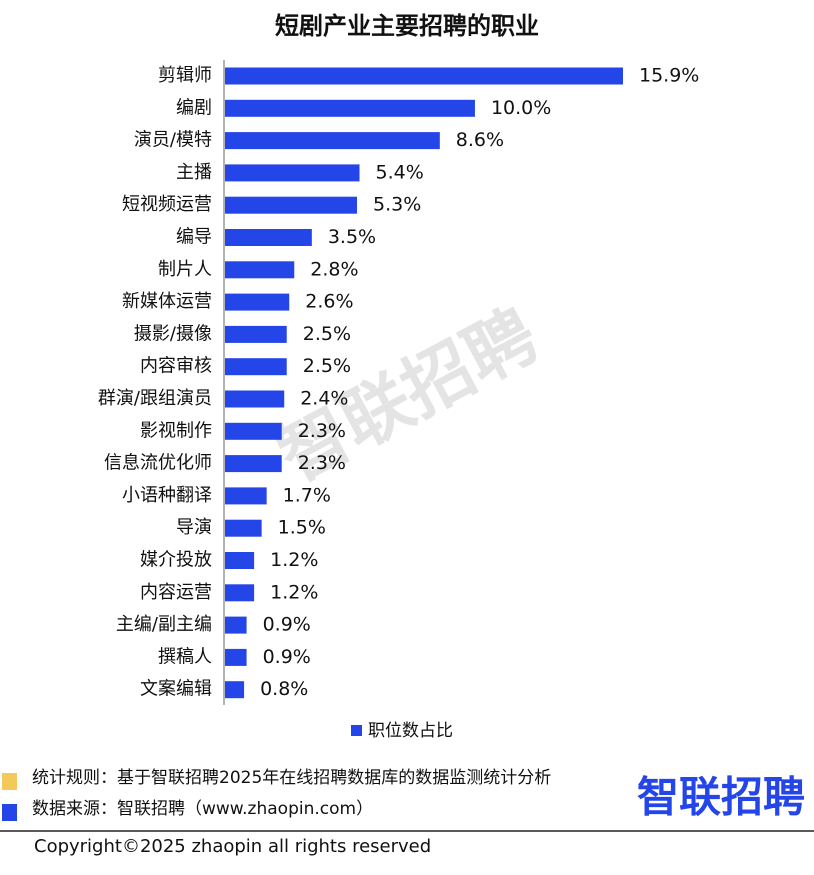 The height and width of the screenshot is (875, 814). What do you see at coordinates (480, 140) in the screenshot?
I see `value-label: 8.6%` at bounding box center [480, 140].